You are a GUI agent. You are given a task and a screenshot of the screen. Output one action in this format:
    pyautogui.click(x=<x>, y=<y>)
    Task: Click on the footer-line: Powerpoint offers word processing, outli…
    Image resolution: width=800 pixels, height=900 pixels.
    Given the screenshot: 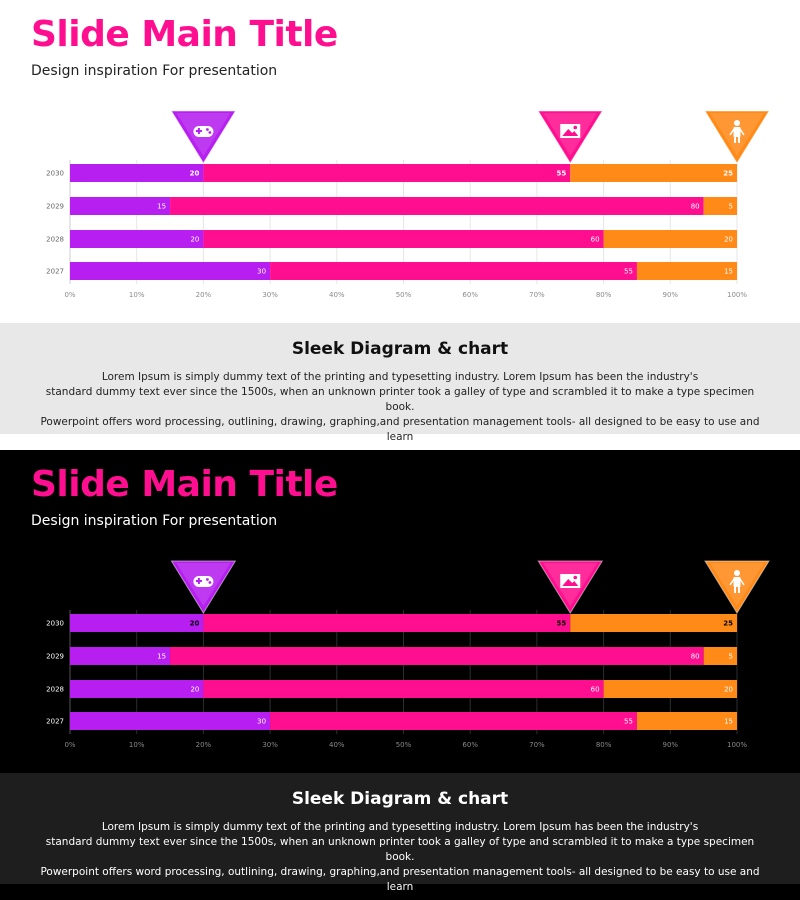 What is the action you would take?
    pyautogui.click(x=400, y=429)
    